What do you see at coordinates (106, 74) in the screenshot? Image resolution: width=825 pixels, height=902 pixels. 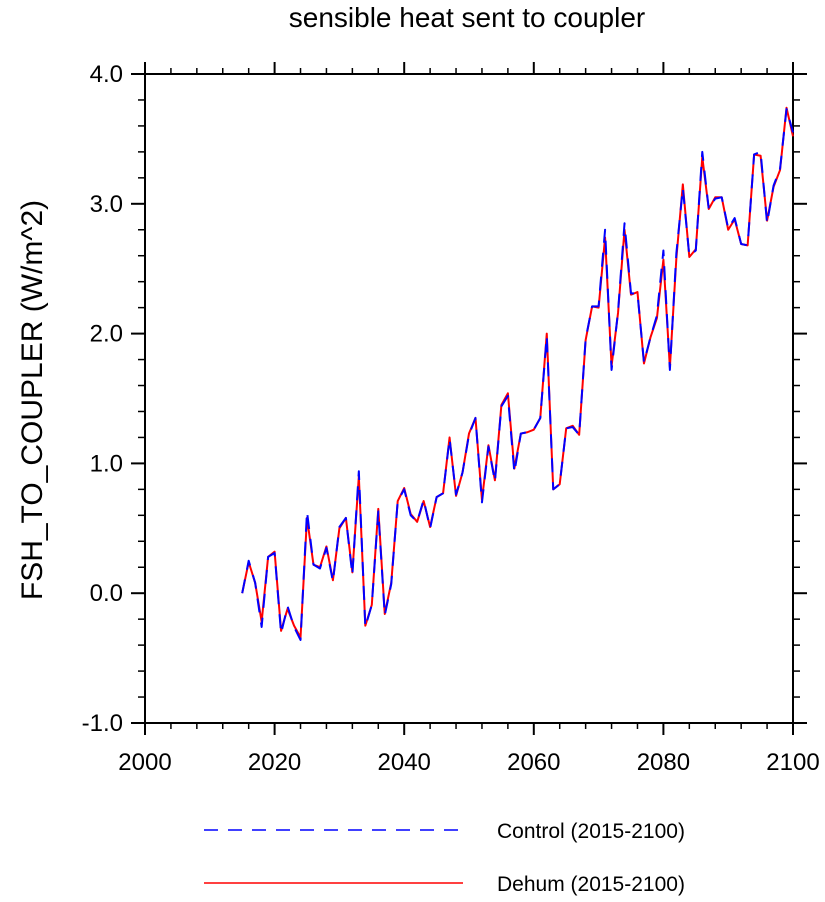 I see `y-tick-label: 4.0` at bounding box center [106, 74].